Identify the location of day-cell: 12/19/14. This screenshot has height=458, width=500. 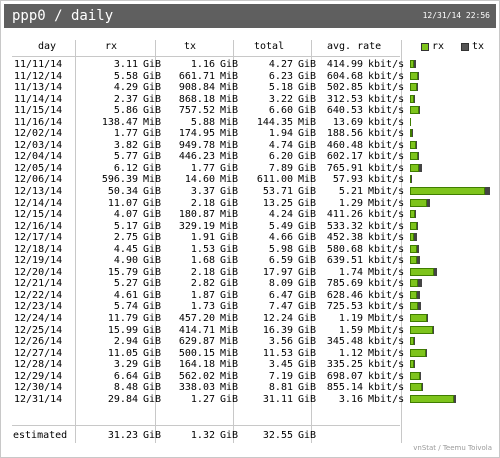
(38, 261).